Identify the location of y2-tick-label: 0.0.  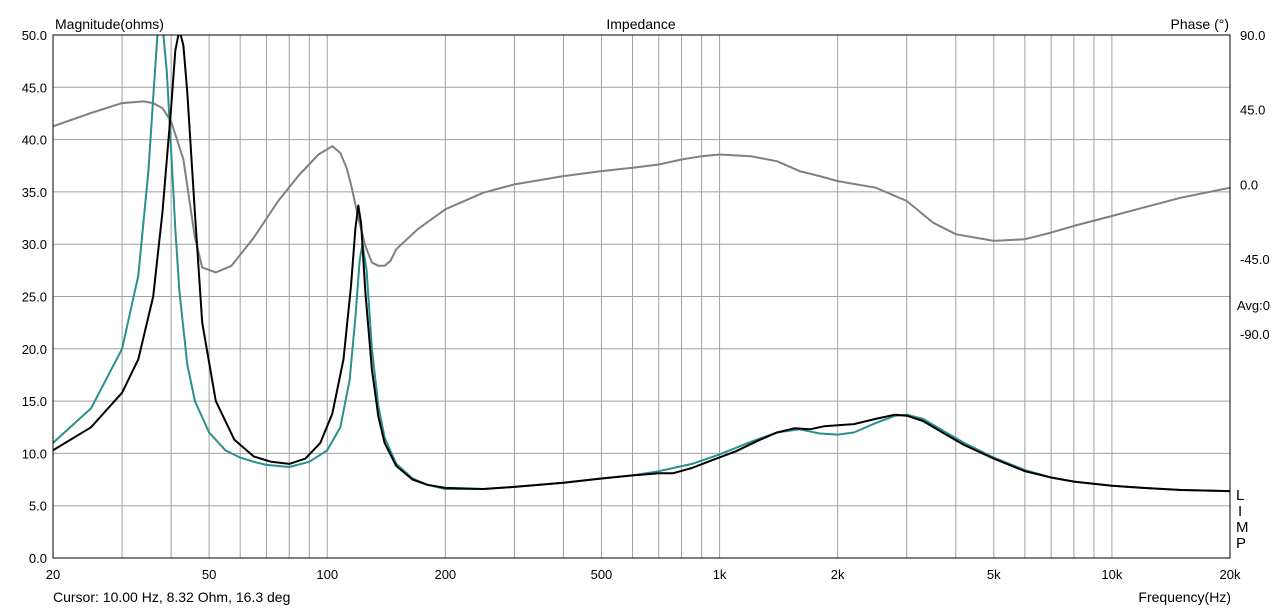
(1249, 184).